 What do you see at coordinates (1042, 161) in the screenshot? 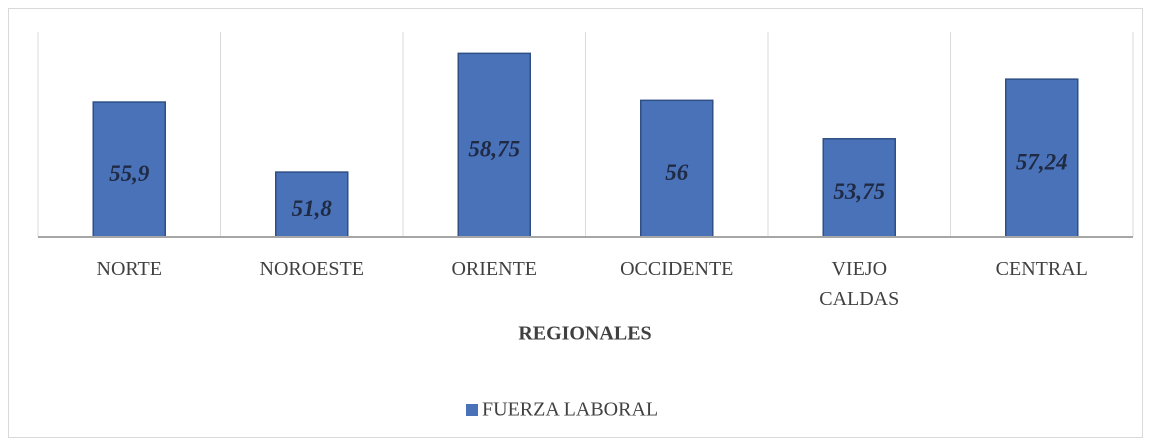
I see `data-label: 57,24` at bounding box center [1042, 161].